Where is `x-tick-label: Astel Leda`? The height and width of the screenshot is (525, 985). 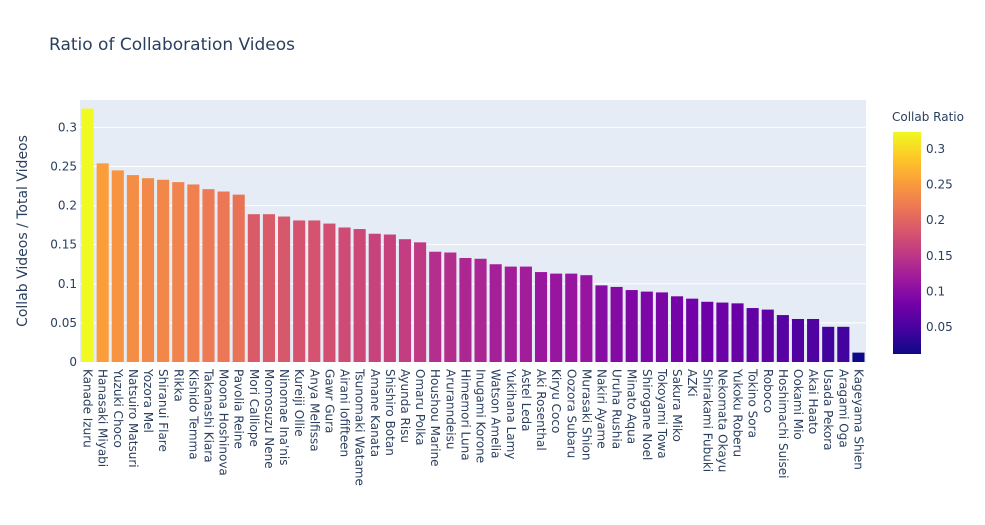 x-tick-label: Astel Leda is located at coordinates (526, 400).